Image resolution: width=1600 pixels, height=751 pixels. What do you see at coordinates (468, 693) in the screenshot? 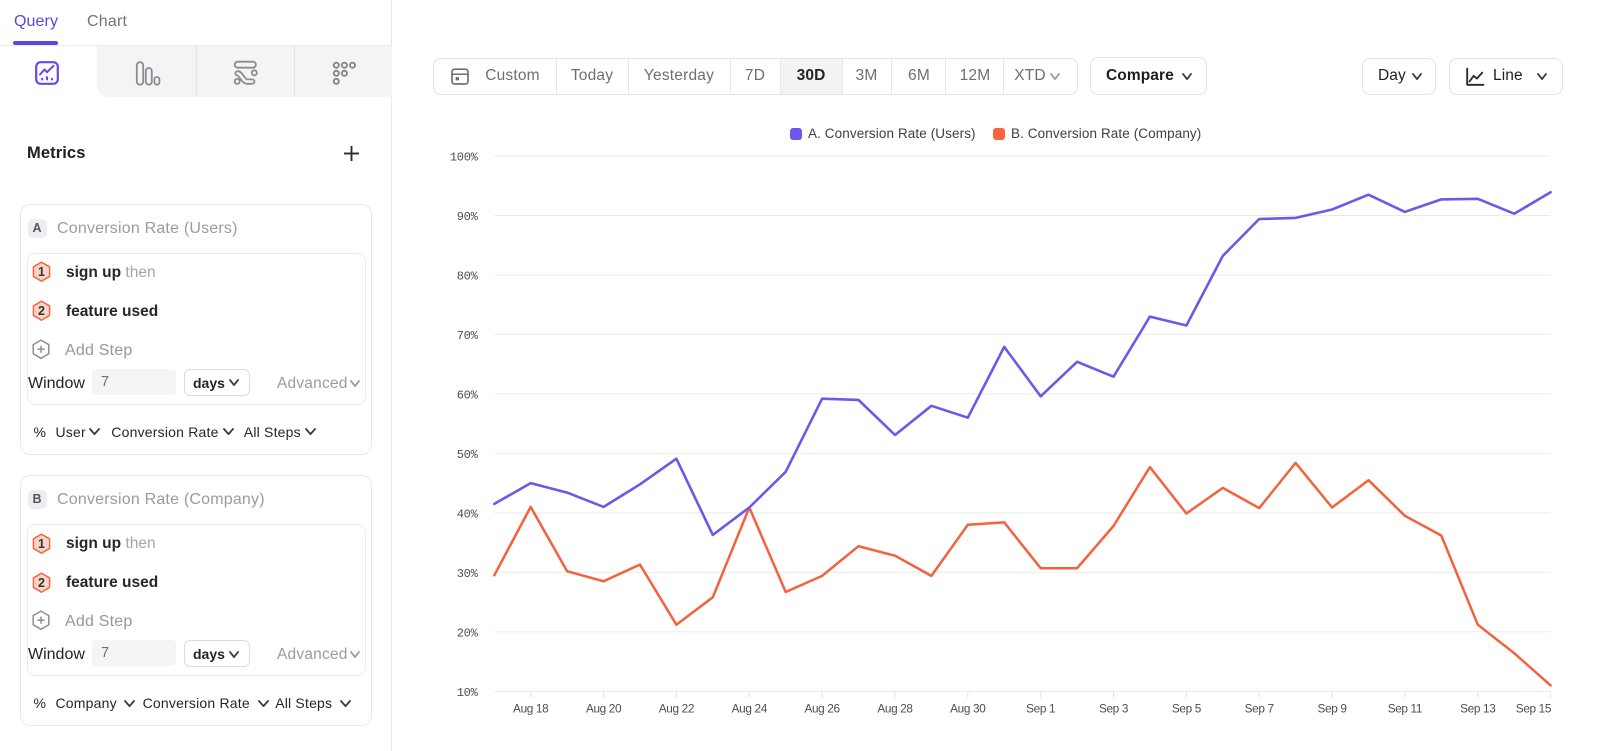
I see `svg-text: 10%` at bounding box center [468, 693].